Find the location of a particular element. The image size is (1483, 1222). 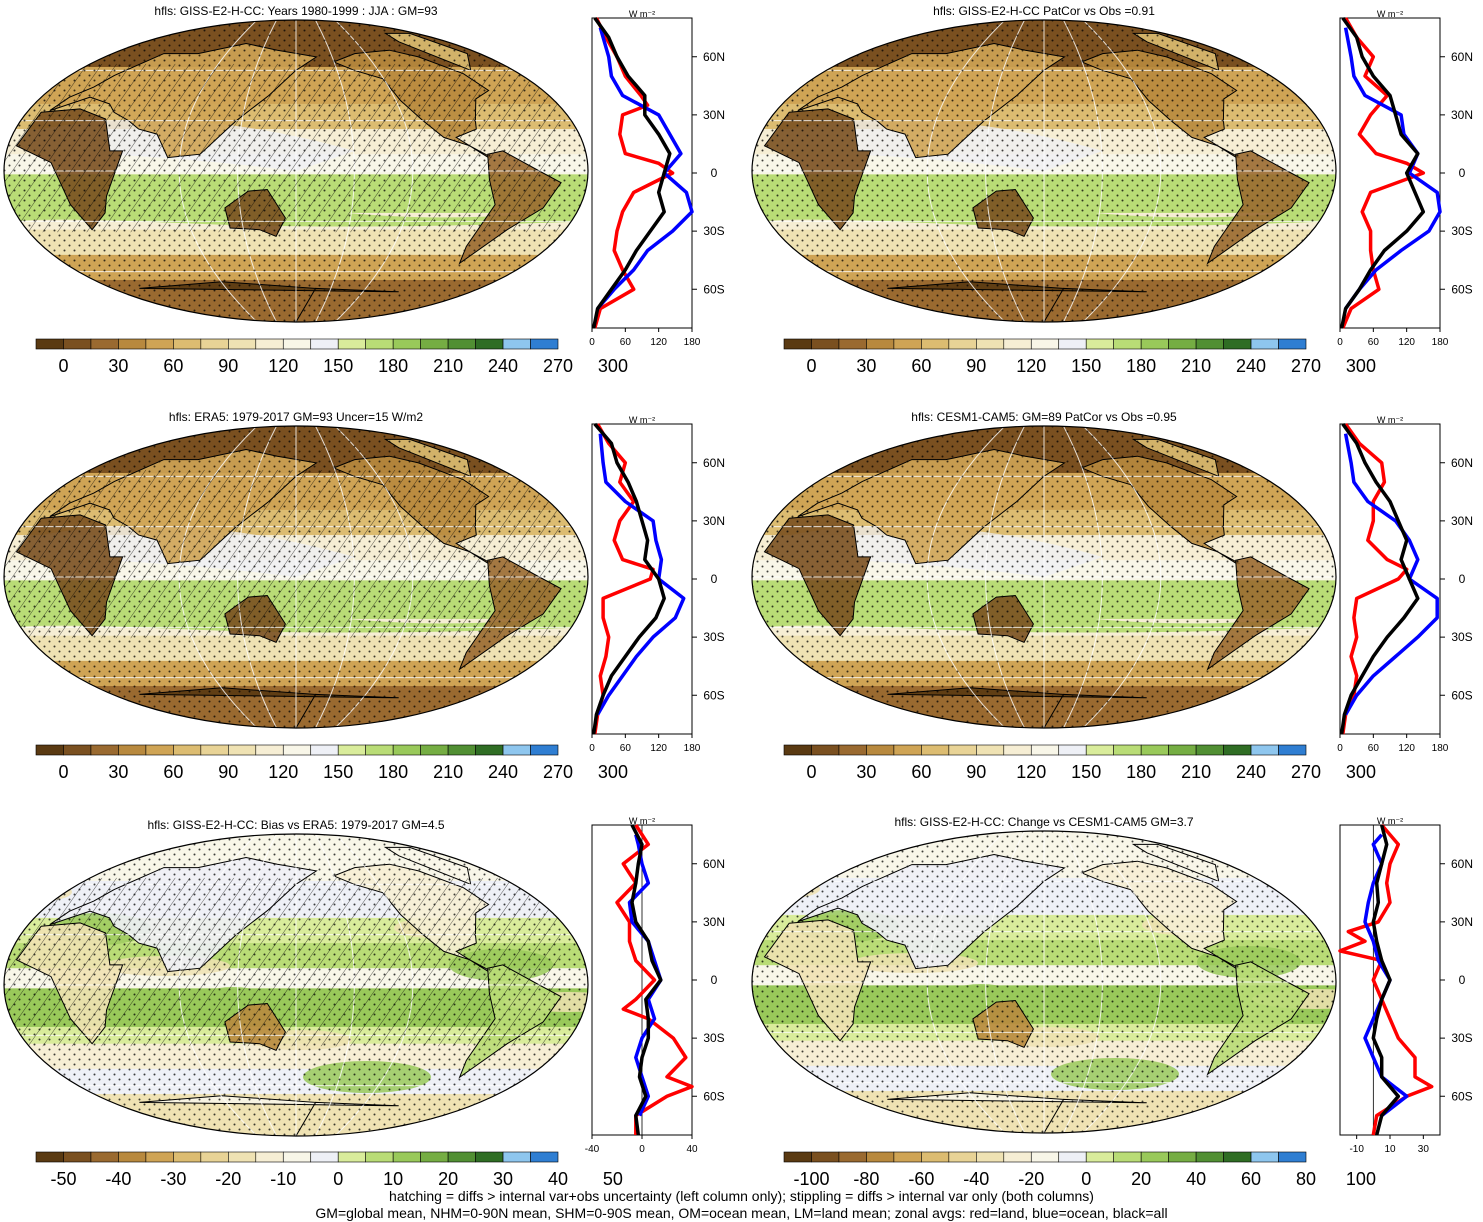

x-tick-label: 60 is located at coordinates (1374, 342).